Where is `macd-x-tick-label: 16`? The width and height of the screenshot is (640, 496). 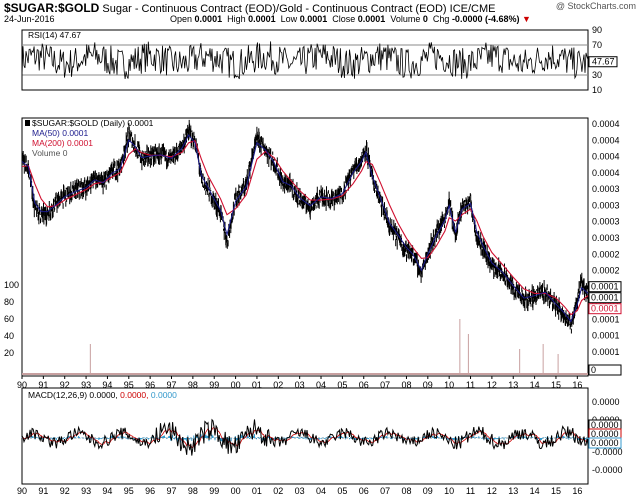 macd-x-tick-label: 16 is located at coordinates (577, 491).